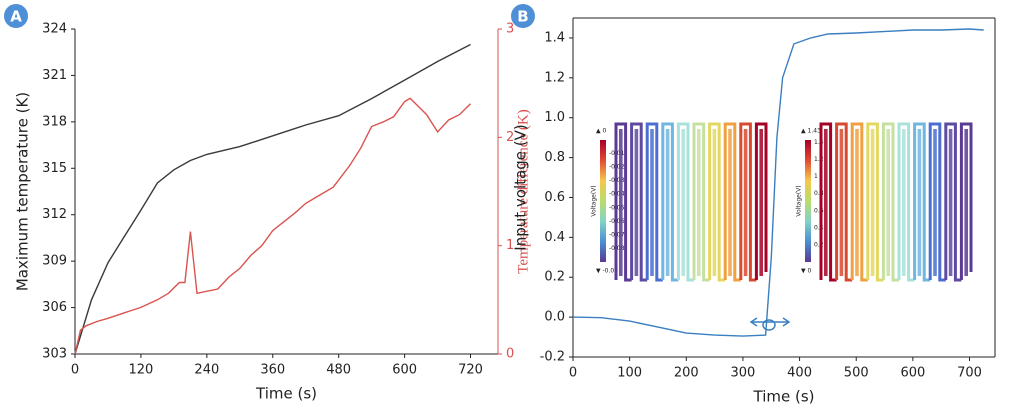 Image resolution: width=1015 pixels, height=408 pixels. Describe the element at coordinates (54, 307) in the screenshot. I see `y-tick-label: 306` at that location.